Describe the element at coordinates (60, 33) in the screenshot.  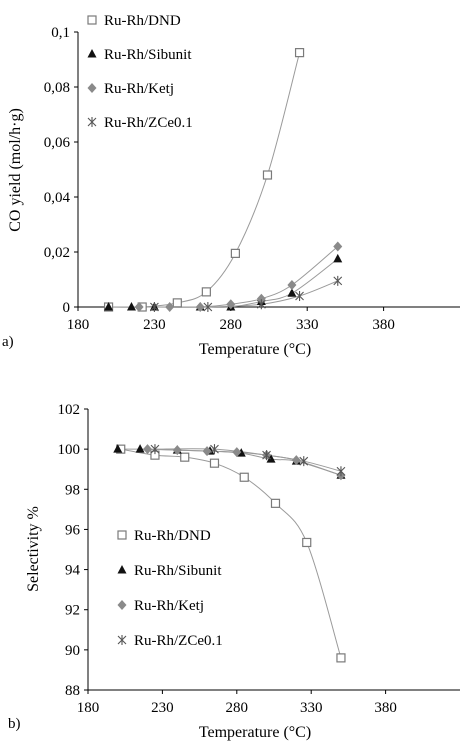
I see `panel-a-y-tick-label: 0,1` at that location.